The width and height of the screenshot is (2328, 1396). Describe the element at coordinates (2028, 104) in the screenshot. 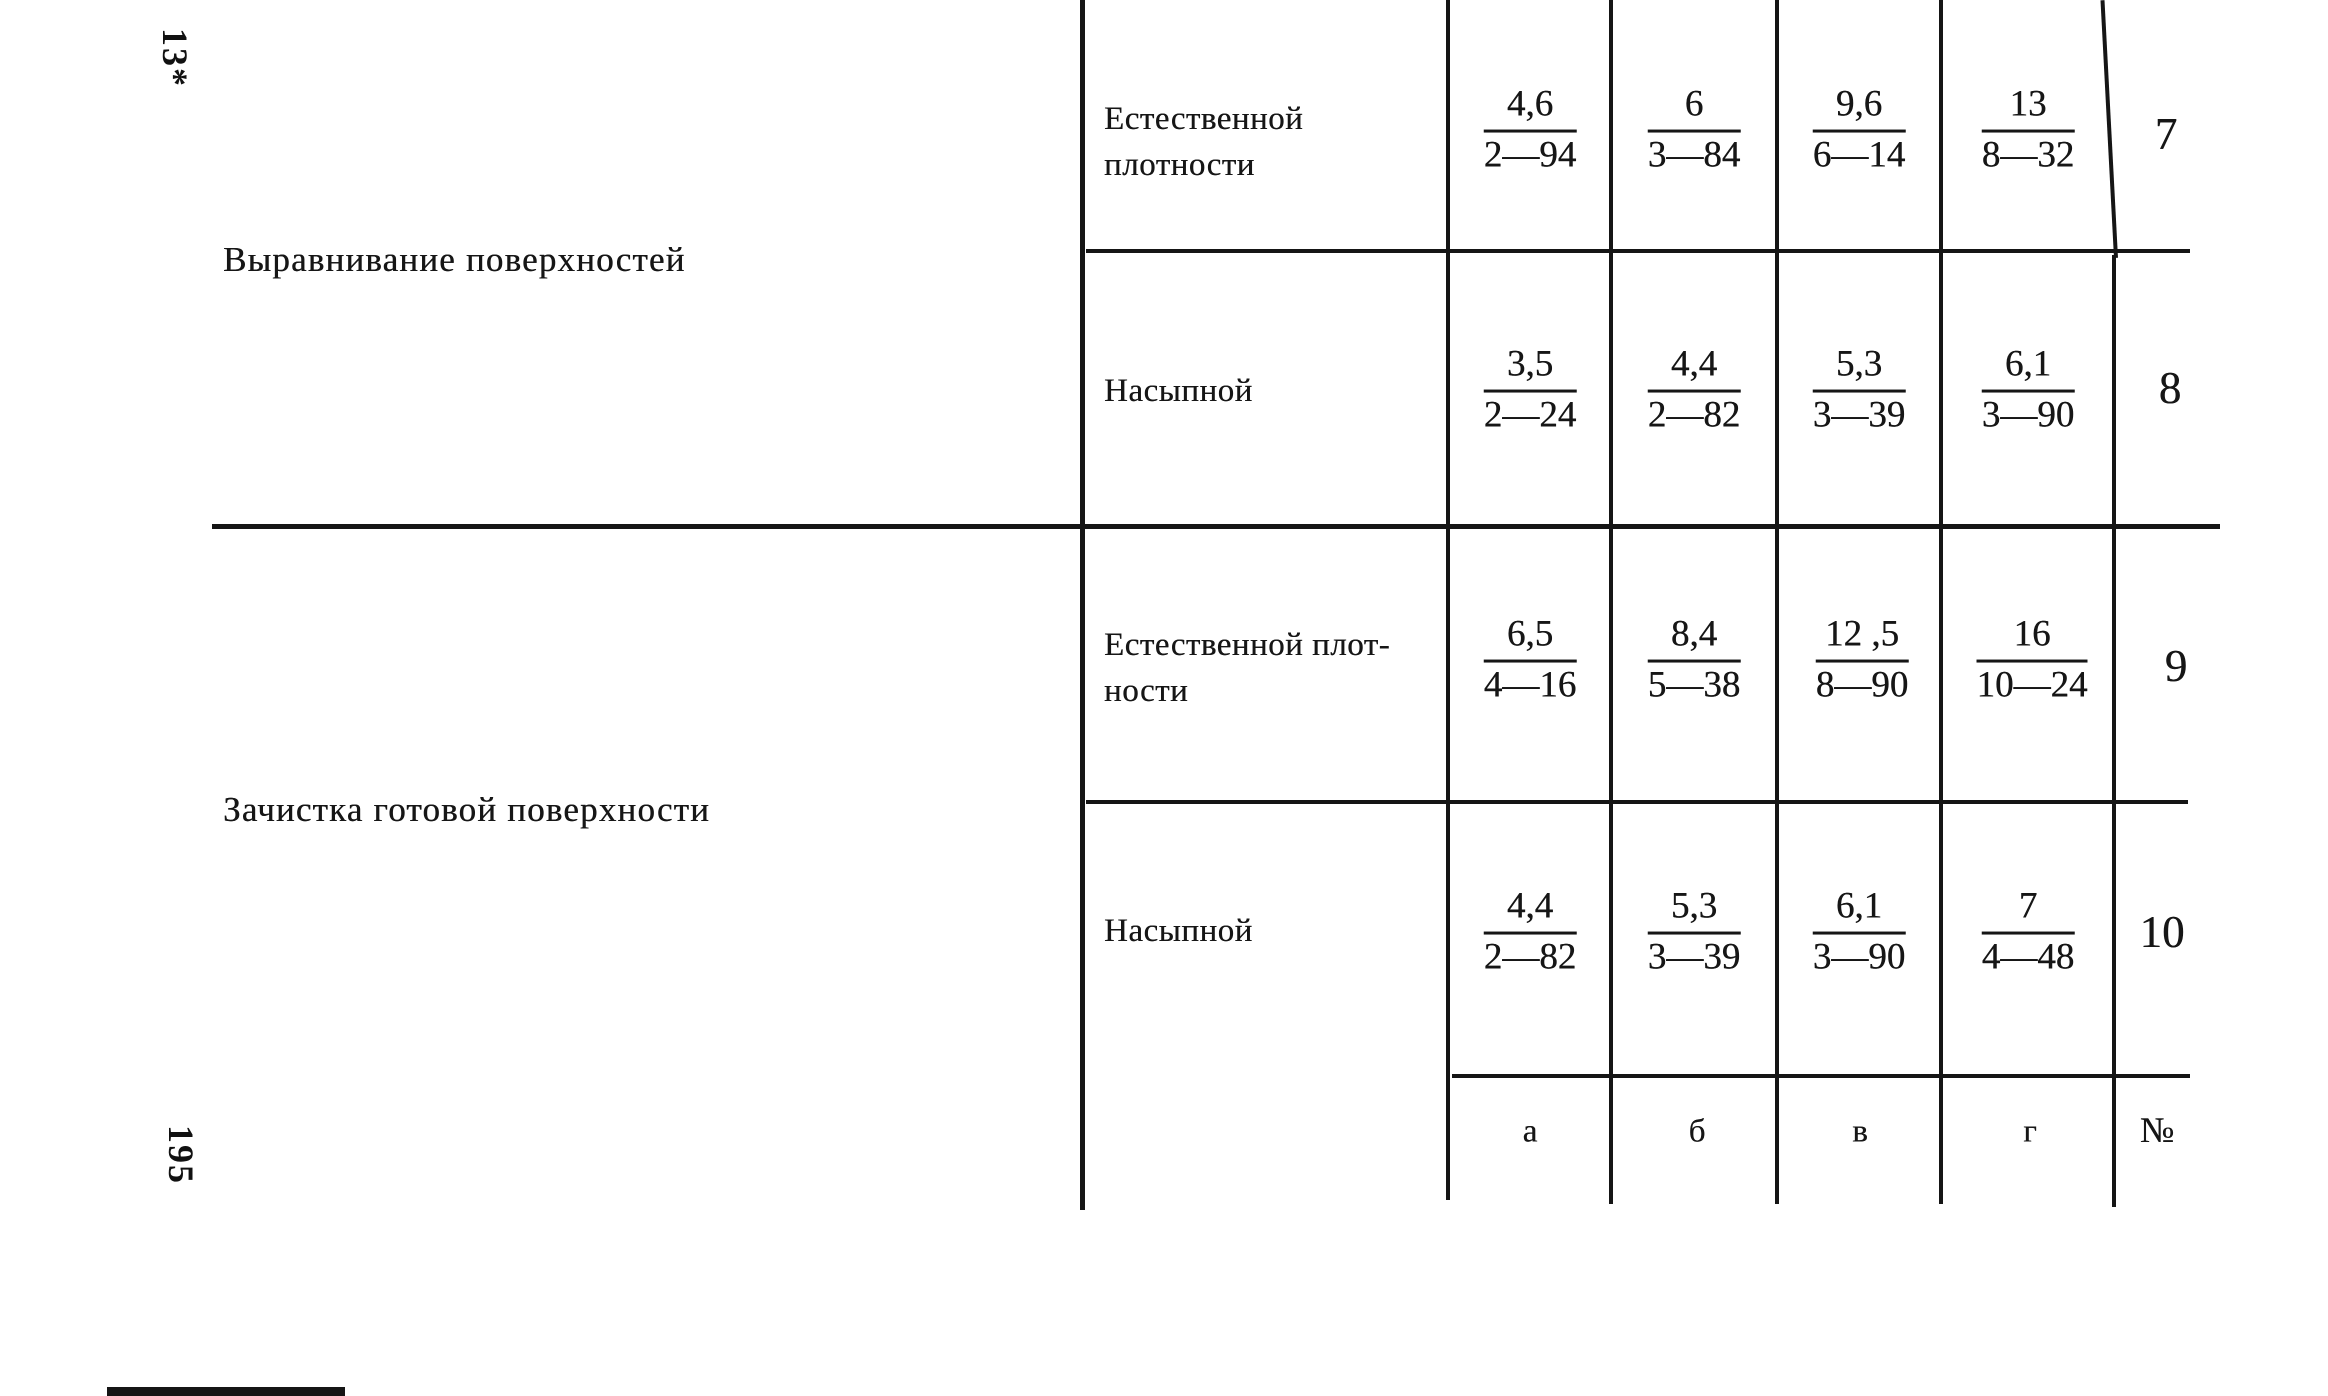

I see `fraction-numerator: 13` at that location.